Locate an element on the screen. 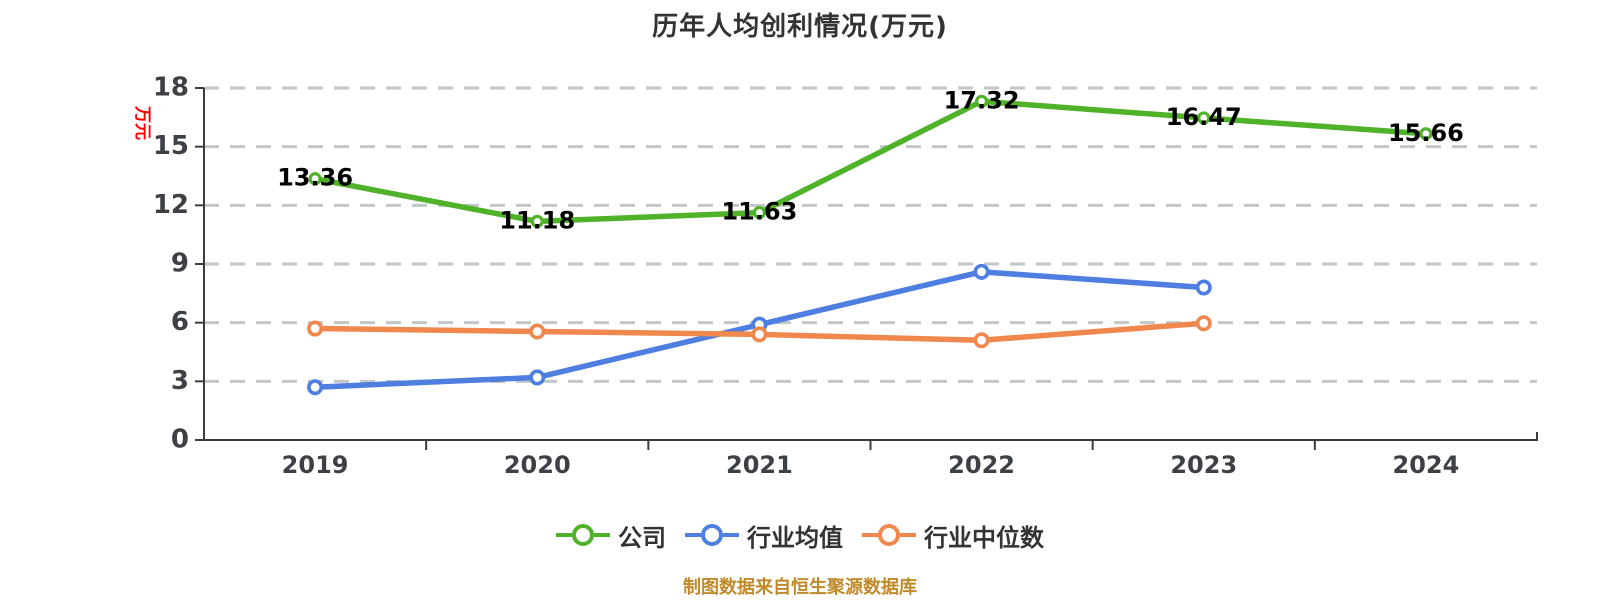  x-tick-label: 2019 is located at coordinates (315, 465).